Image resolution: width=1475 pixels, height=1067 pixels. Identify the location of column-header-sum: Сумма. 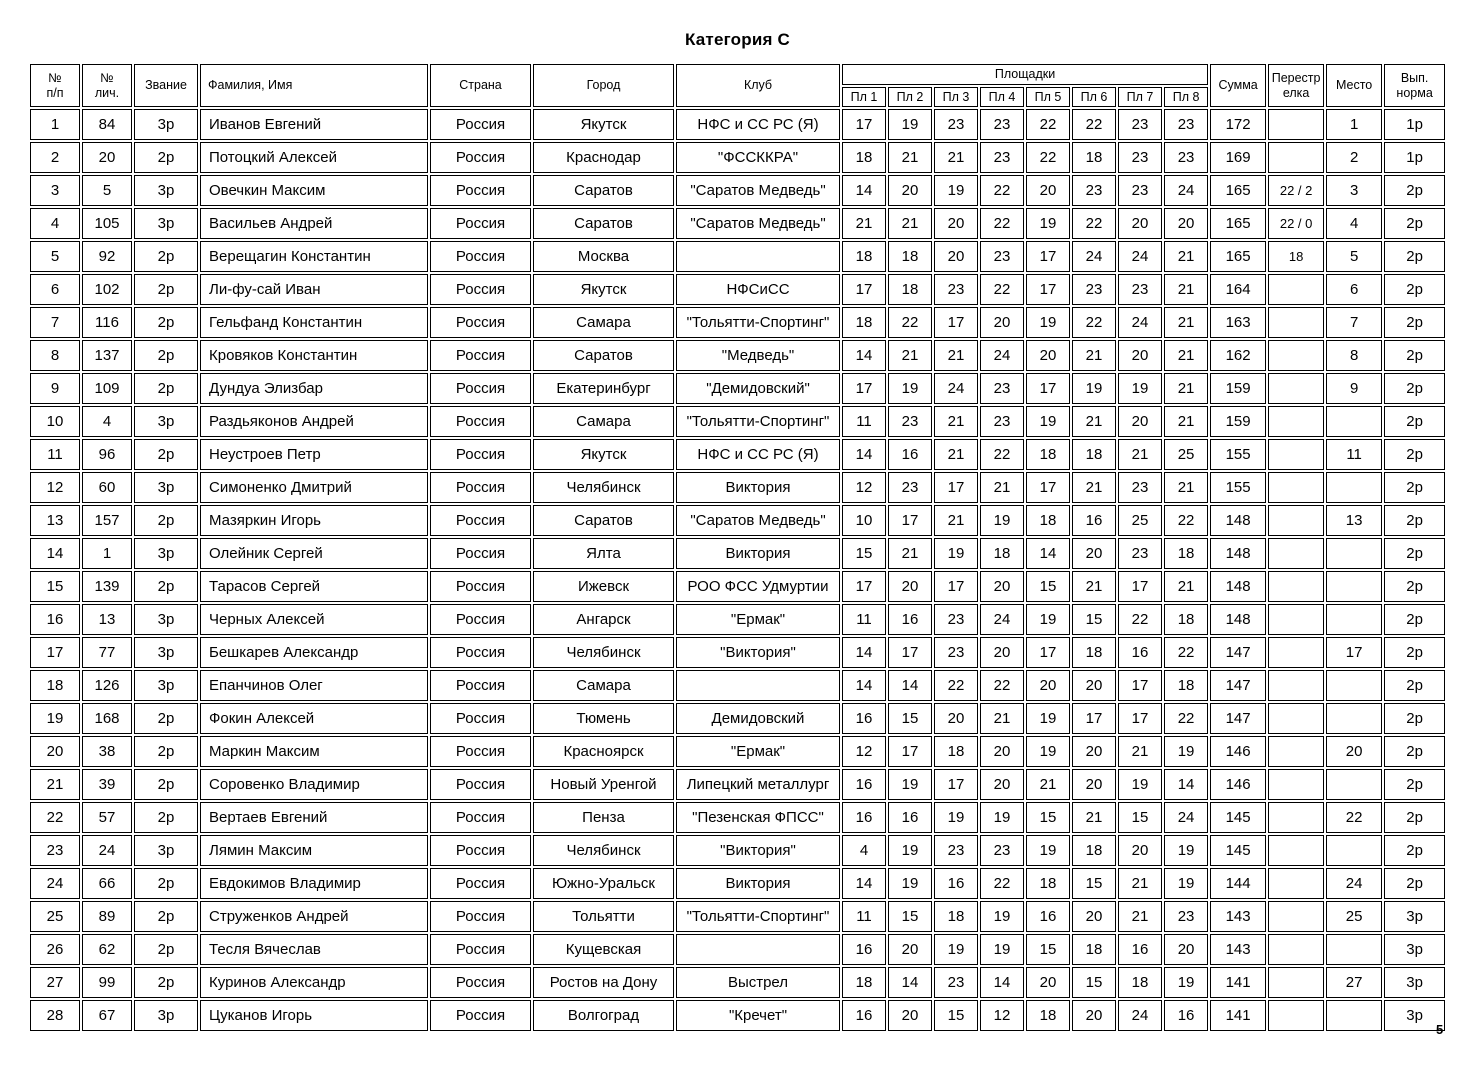
(1238, 85).